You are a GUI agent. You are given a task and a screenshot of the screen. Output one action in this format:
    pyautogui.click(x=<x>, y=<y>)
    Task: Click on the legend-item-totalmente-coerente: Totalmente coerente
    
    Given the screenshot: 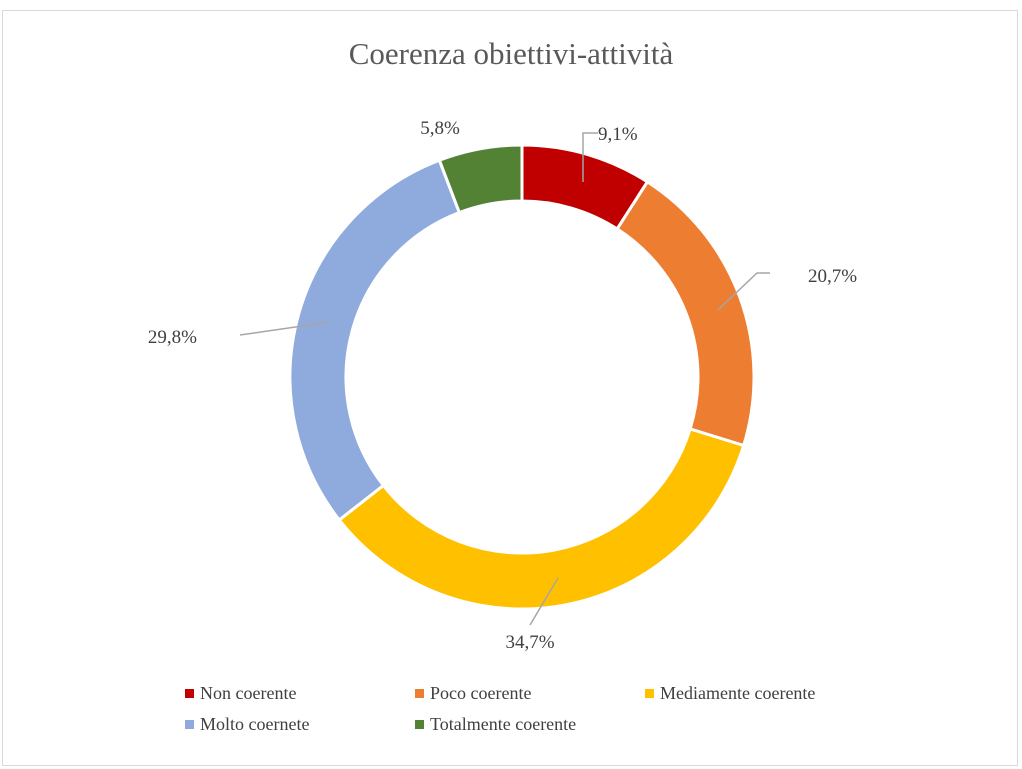 What is the action you would take?
    pyautogui.click(x=495, y=724)
    